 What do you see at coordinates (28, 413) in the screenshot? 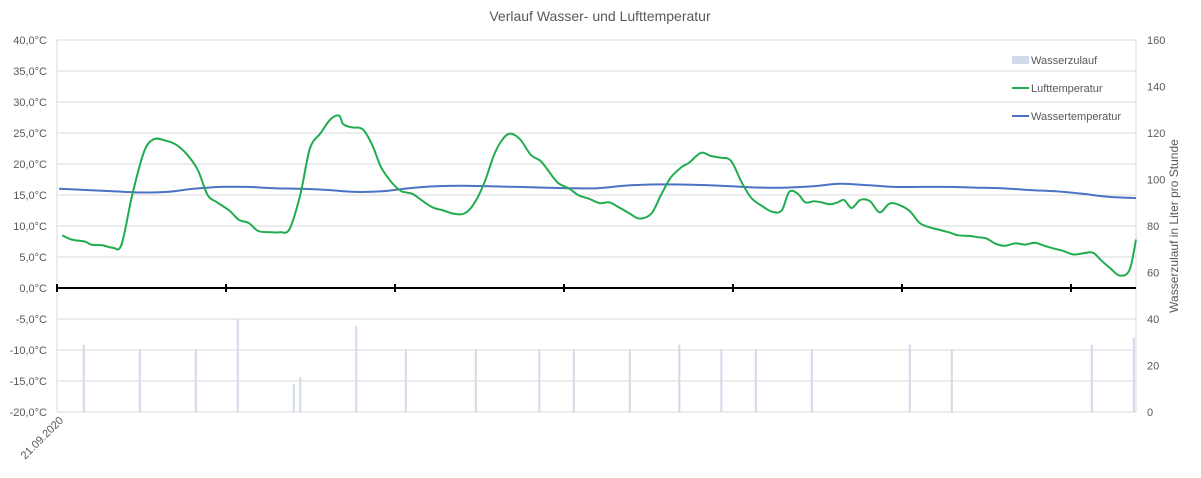
I see `y-tick-label: -20,0°C` at bounding box center [28, 413].